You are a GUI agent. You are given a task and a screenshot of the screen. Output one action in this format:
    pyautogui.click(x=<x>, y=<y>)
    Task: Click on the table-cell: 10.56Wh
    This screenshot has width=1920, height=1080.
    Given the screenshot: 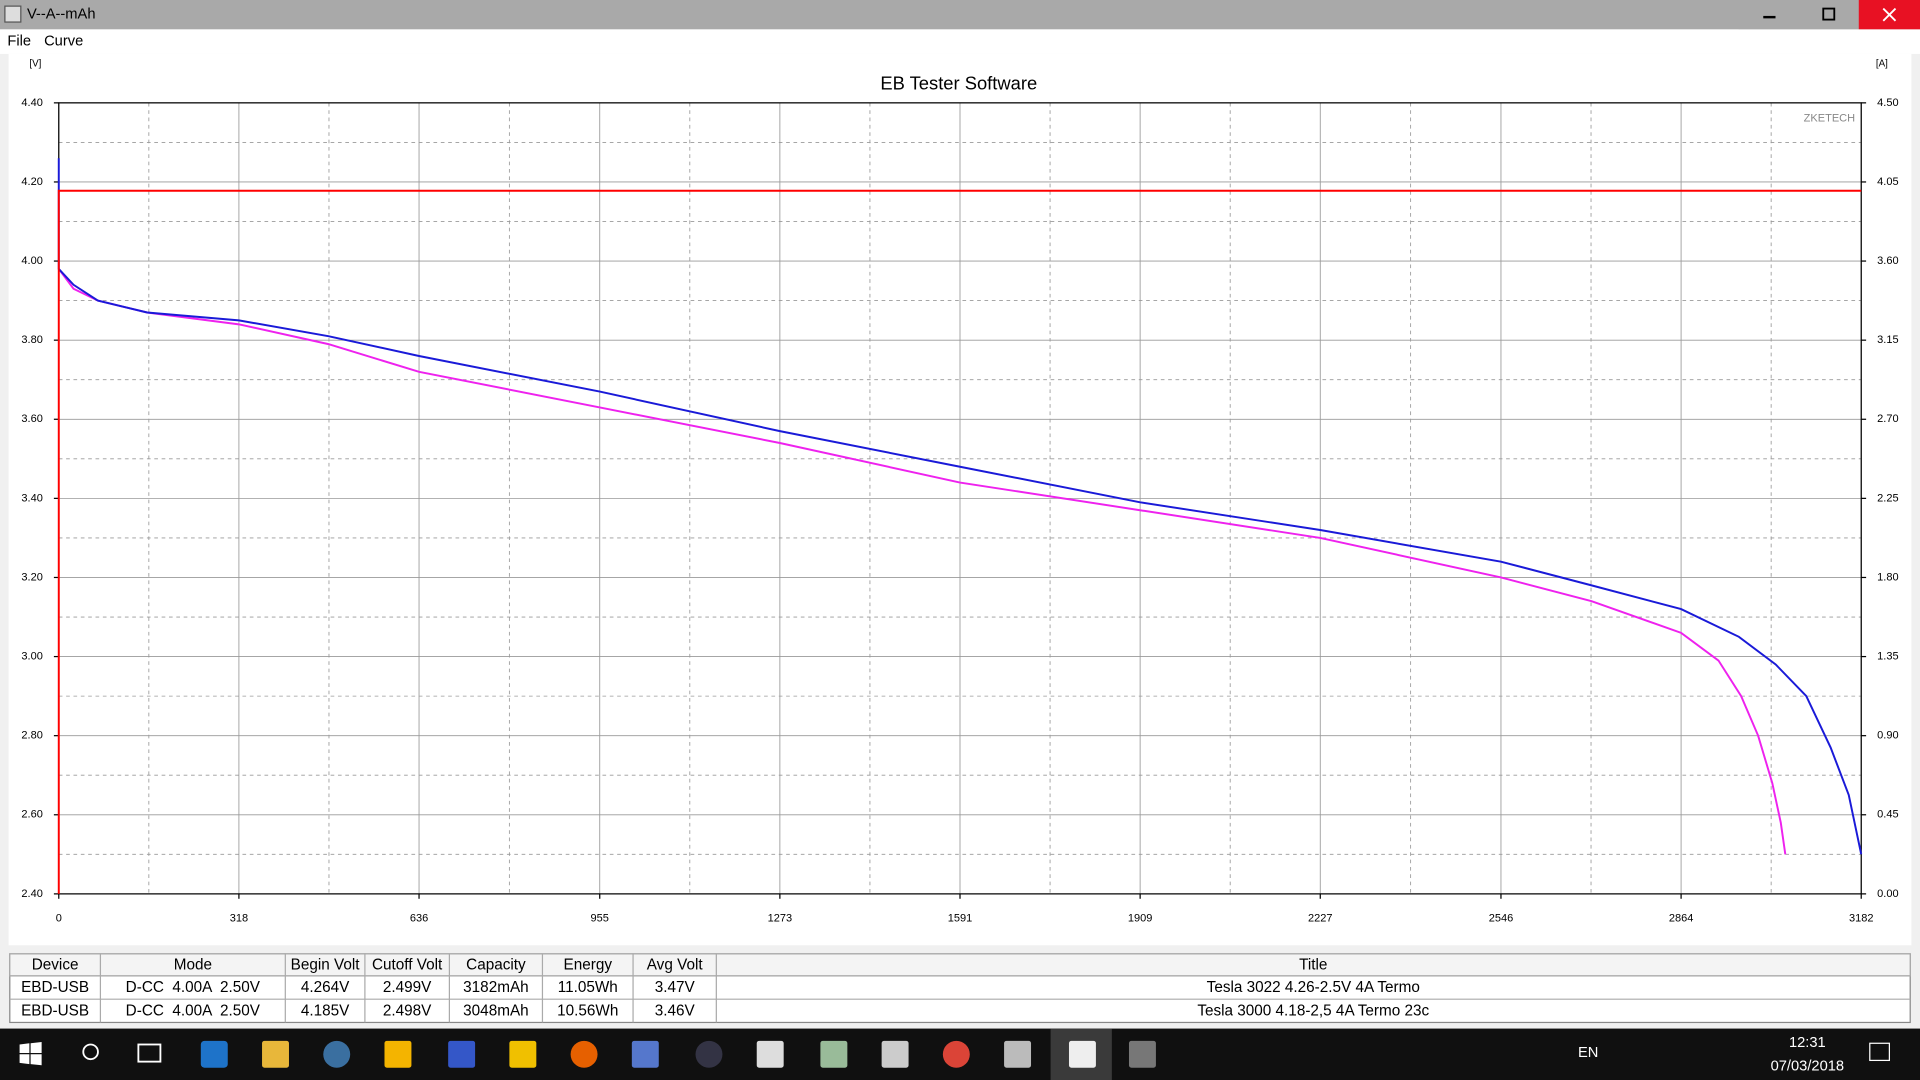 What is the action you would take?
    pyautogui.click(x=587, y=1010)
    